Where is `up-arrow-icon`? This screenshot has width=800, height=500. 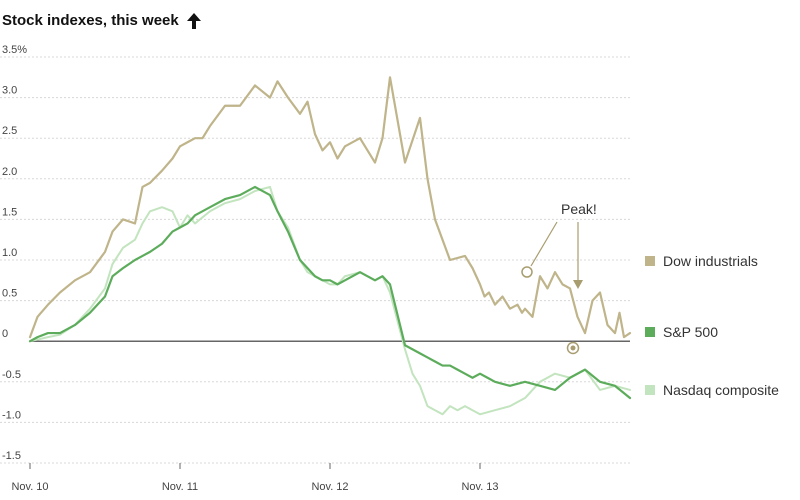
up-arrow-icon is located at coordinates (193, 20).